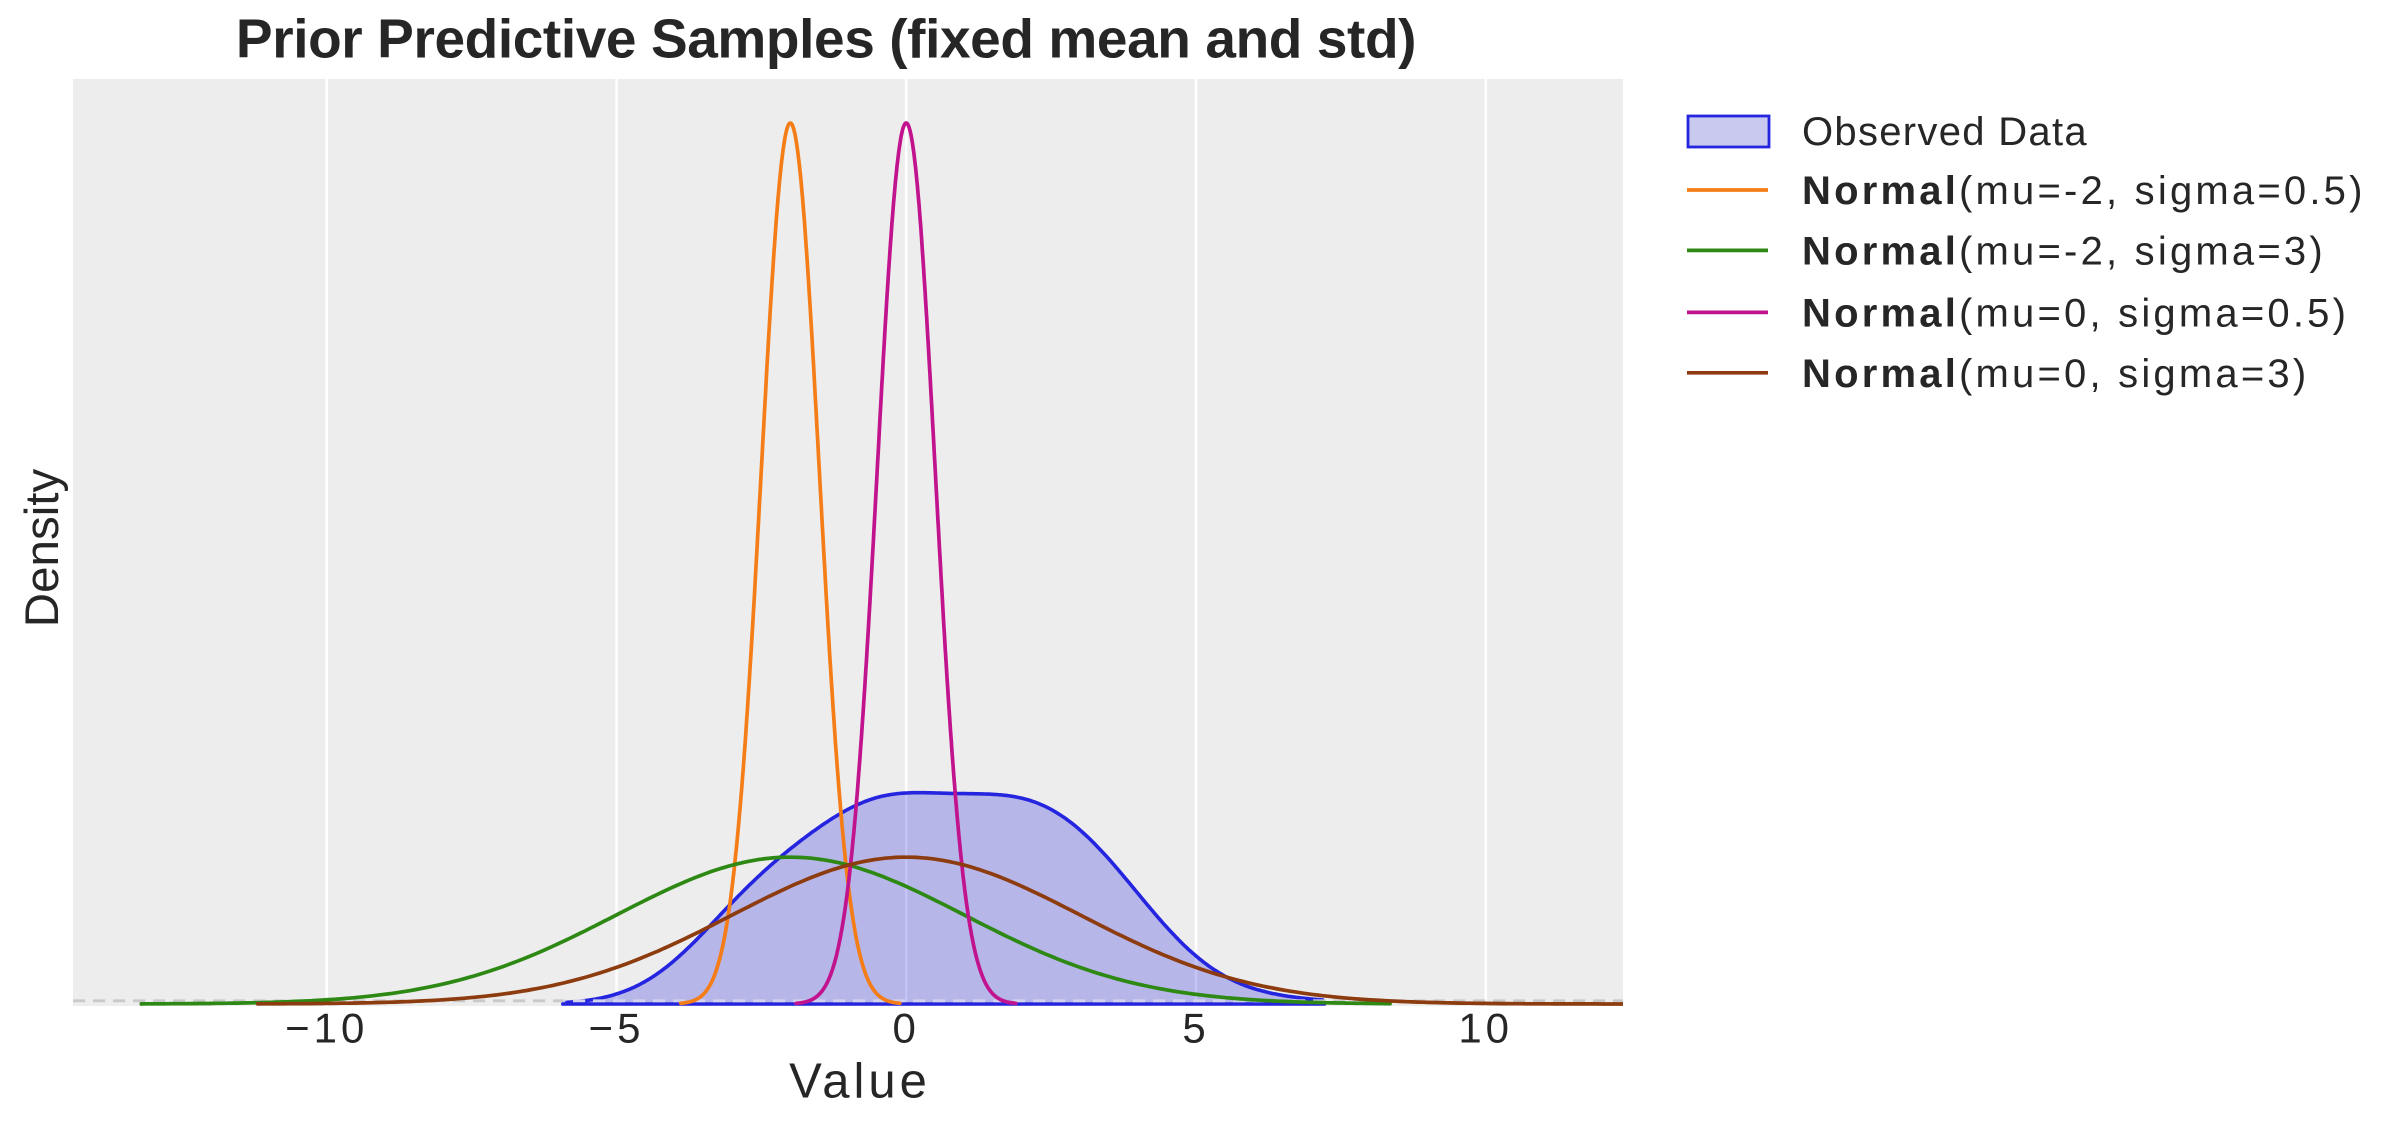  I want to click on svg-text: −5, so click(617, 1028).